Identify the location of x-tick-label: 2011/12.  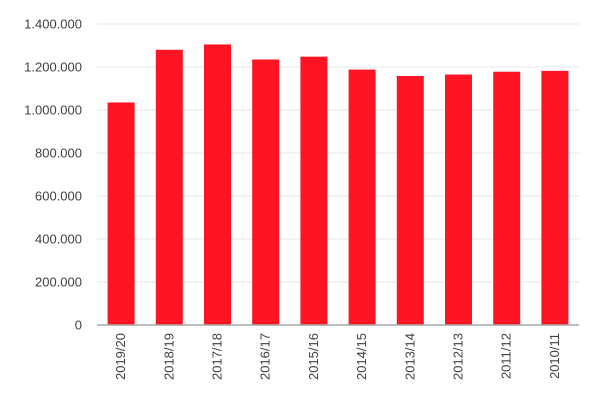
(506, 356).